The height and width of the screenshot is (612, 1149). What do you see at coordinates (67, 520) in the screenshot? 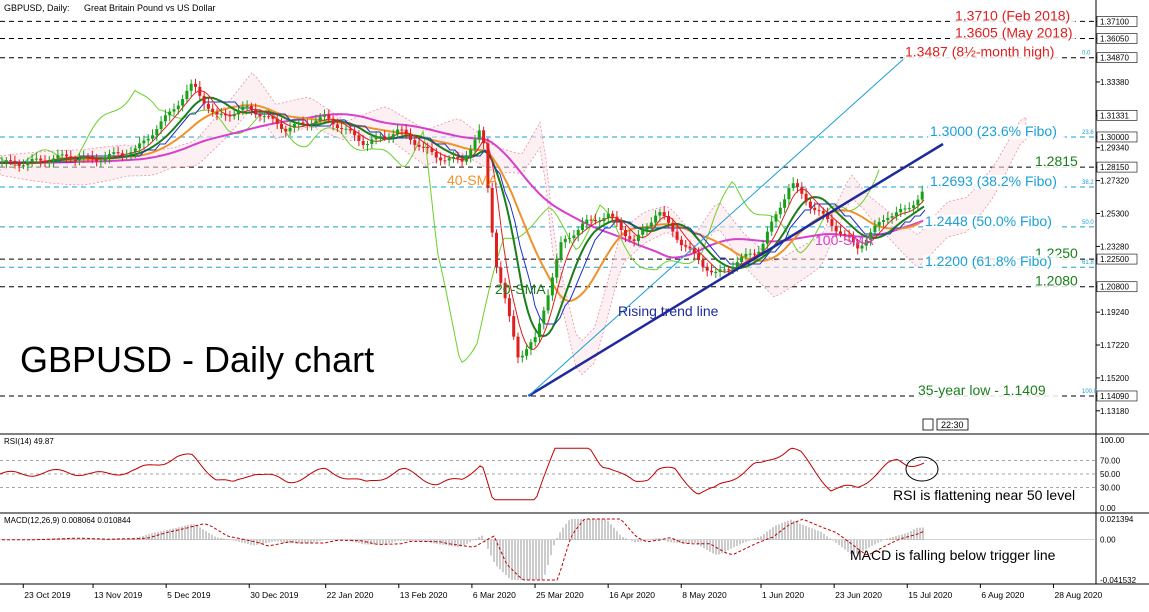
I see `macd-label: MACD(12,26,9) 0.008064 0.010844` at bounding box center [67, 520].